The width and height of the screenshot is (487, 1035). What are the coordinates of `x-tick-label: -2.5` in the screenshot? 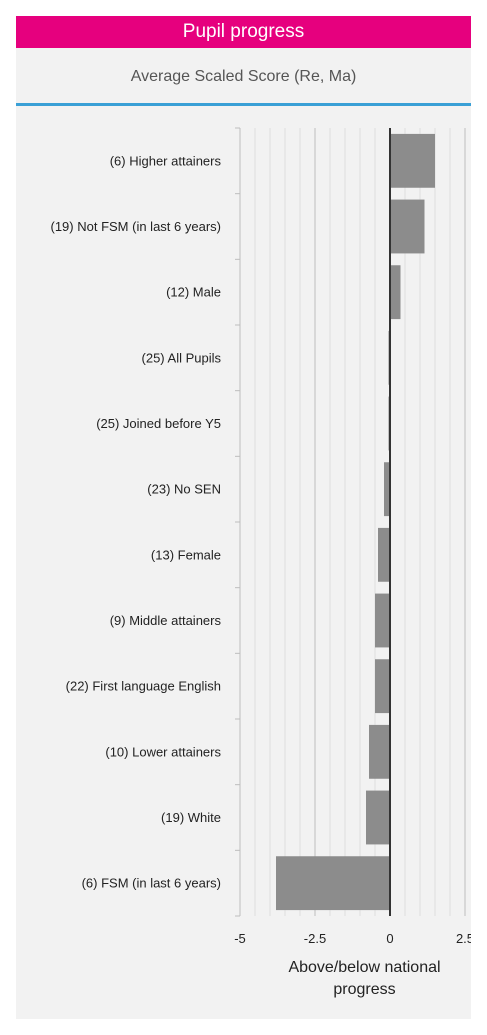 It's located at (315, 938).